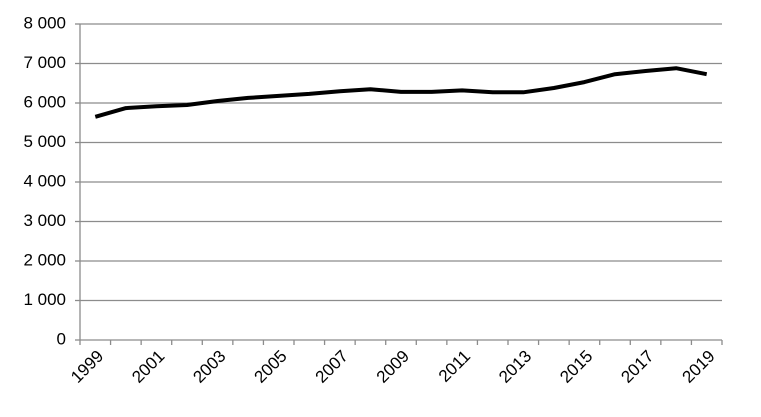 This screenshot has width=761, height=417. Describe the element at coordinates (576, 367) in the screenshot. I see `x-tick-label: 2015` at that location.